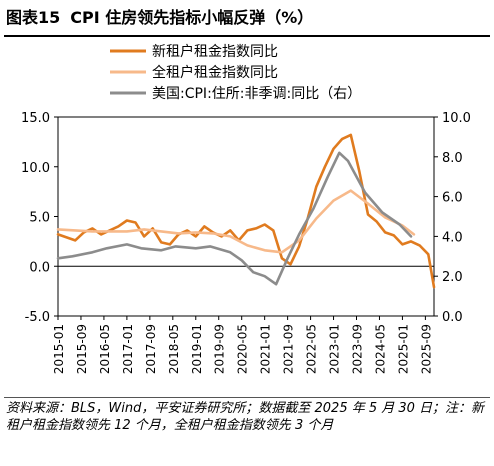  What do you see at coordinates (39, 218) in the screenshot?
I see `y-left-tick-label: 5.0` at bounding box center [39, 218].